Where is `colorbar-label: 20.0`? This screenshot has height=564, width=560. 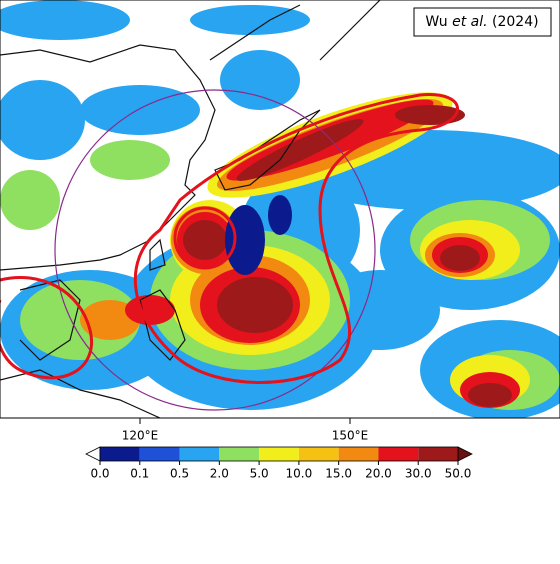 colorbar-label: 20.0 is located at coordinates (378, 474).